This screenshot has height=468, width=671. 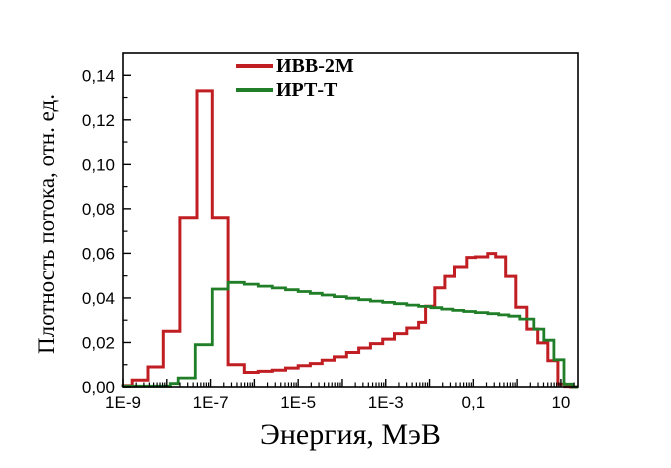 What do you see at coordinates (123, 402) in the screenshot?
I see `x-tick-label: 1E-9` at bounding box center [123, 402].